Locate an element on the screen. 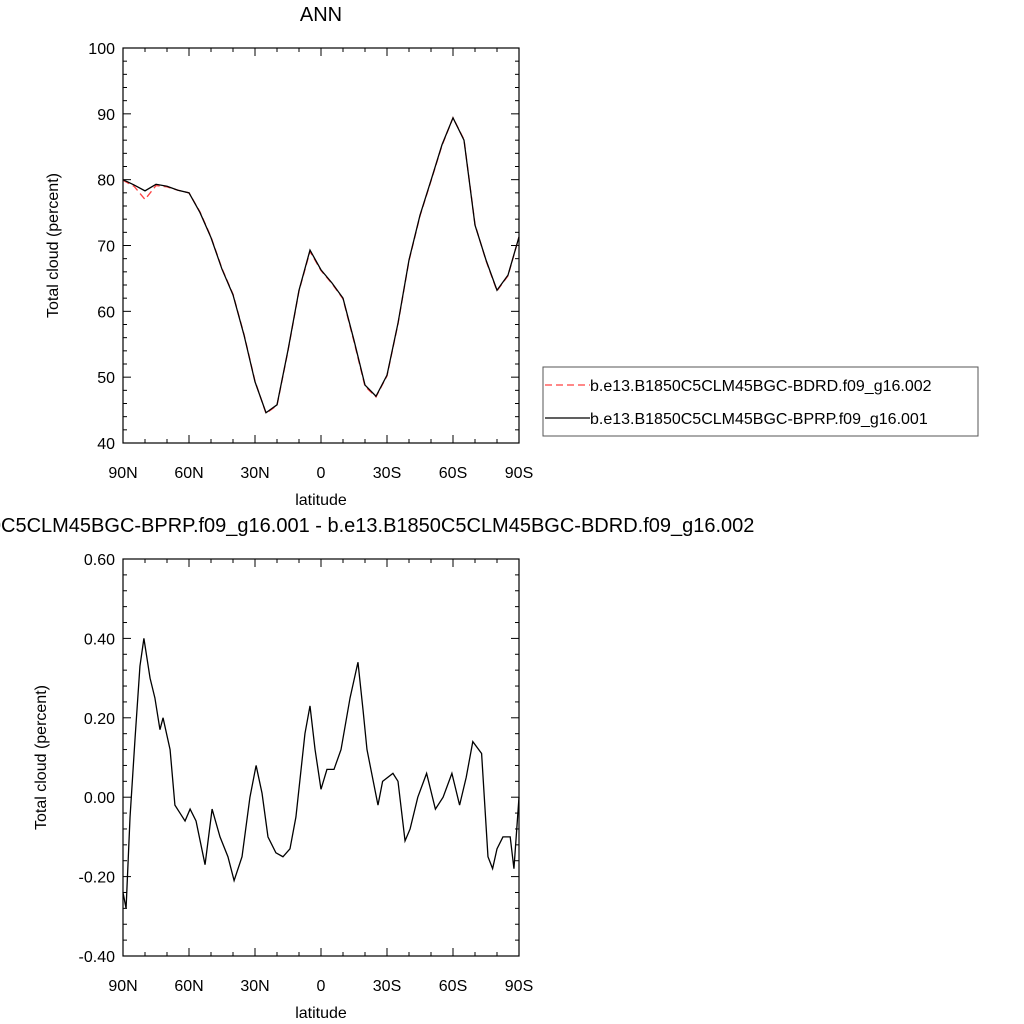 Image resolution: width=1024 pixels, height=1024 pixels. y-tick-label: 0.00 is located at coordinates (99, 798).